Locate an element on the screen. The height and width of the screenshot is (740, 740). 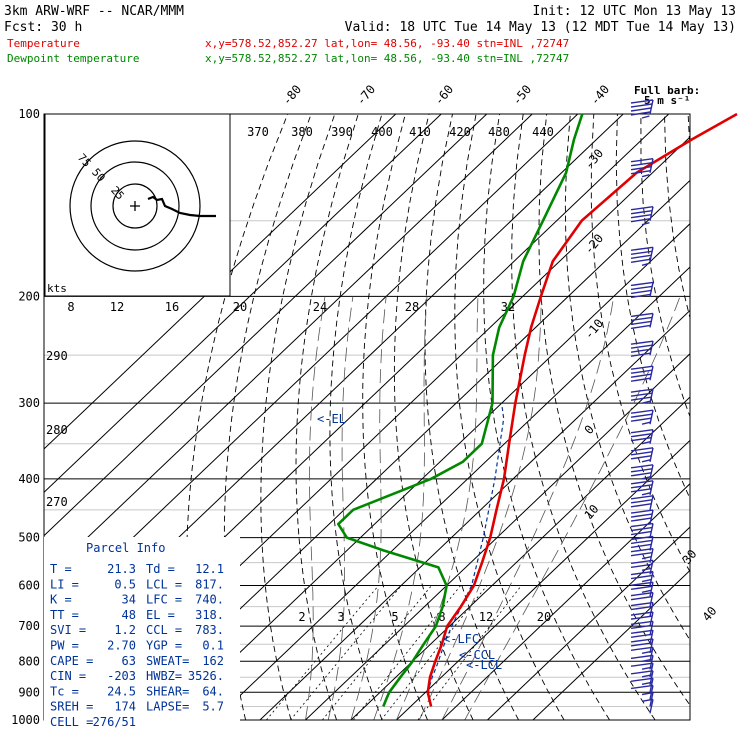
parcel-info-value: 318. is located at coordinates (209, 615).